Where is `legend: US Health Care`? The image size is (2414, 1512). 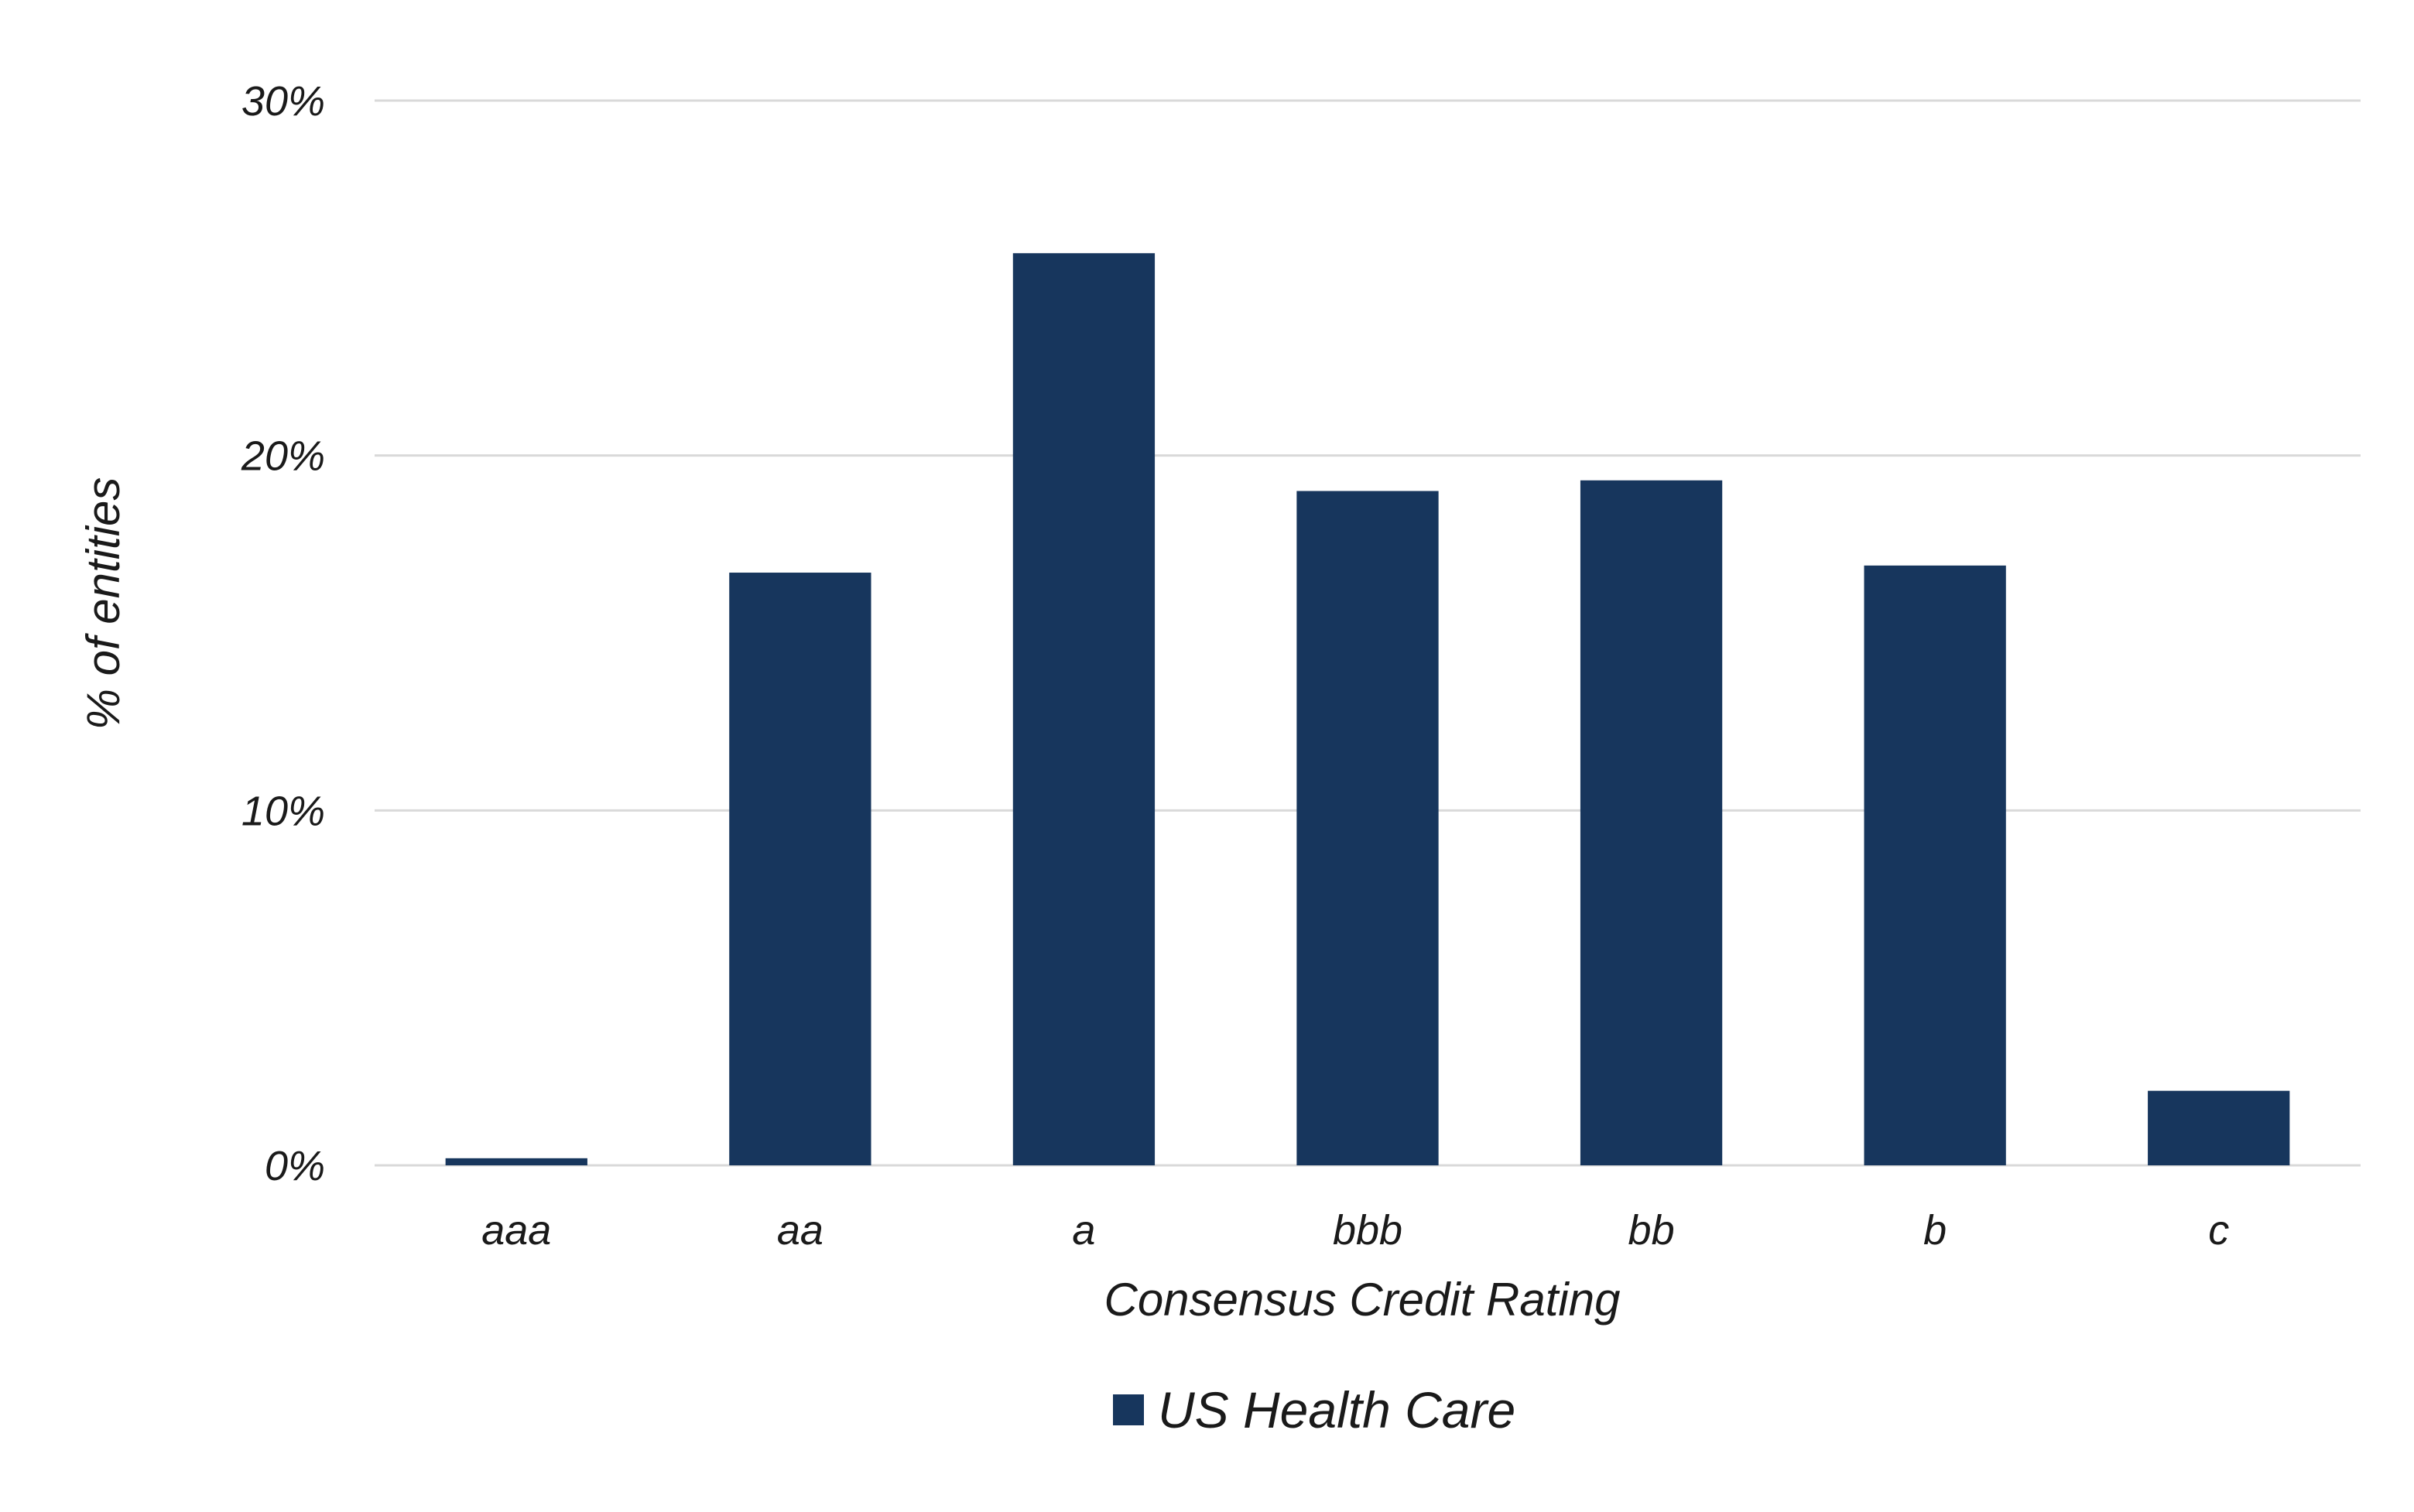 legend: US Health Care is located at coordinates (1314, 1409).